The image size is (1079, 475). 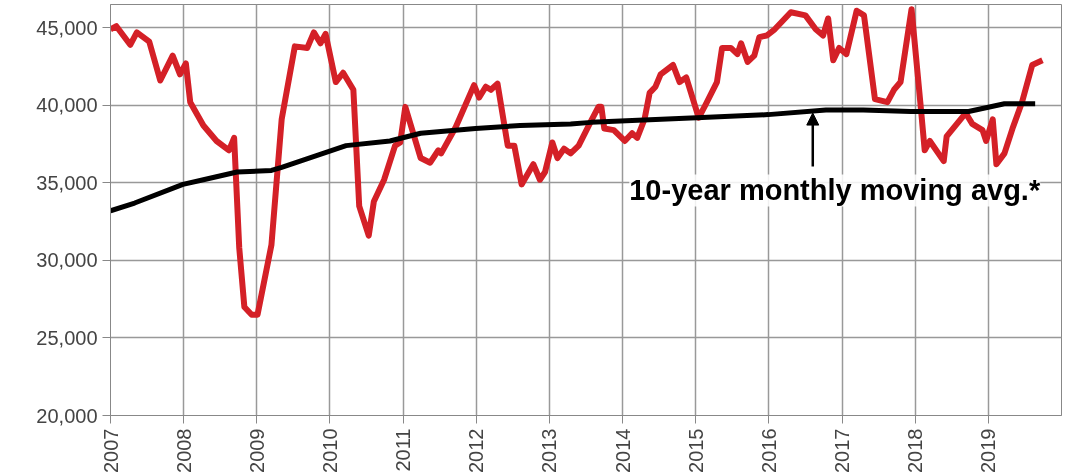 What do you see at coordinates (67, 27) in the screenshot?
I see `y-tick-label: 45,000` at bounding box center [67, 27].